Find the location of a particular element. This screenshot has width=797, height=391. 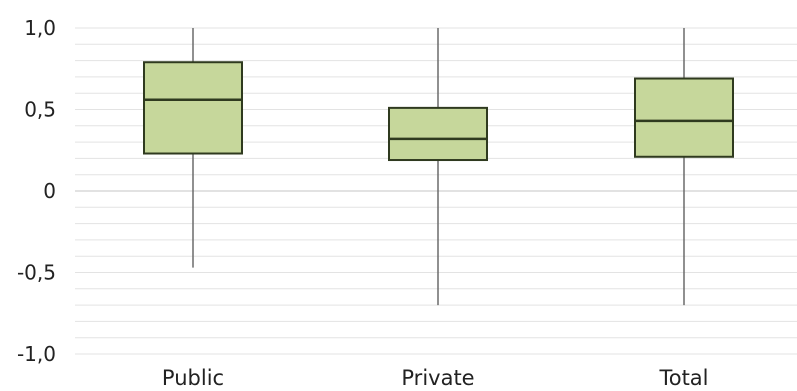

category-label-total: Total is located at coordinates (683, 378).